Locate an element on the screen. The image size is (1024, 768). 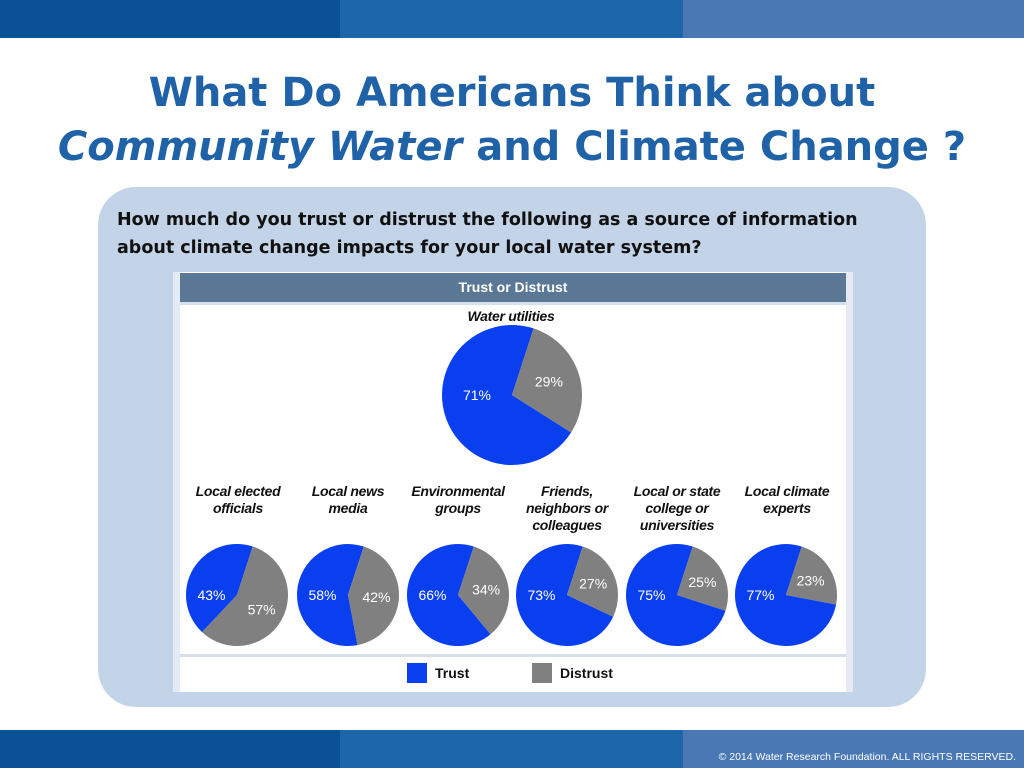
bottom-accent-bar is located at coordinates (512, 749).